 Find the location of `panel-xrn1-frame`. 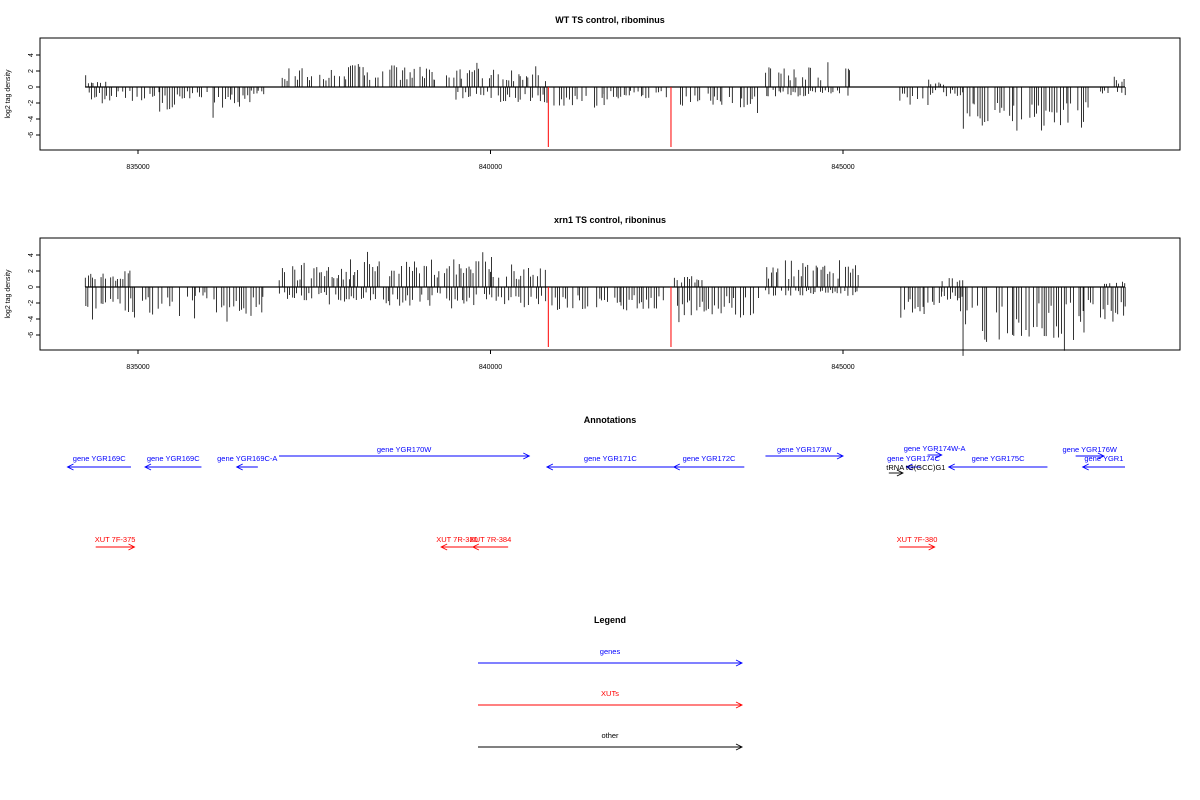

panel-xrn1-frame is located at coordinates (610, 294).